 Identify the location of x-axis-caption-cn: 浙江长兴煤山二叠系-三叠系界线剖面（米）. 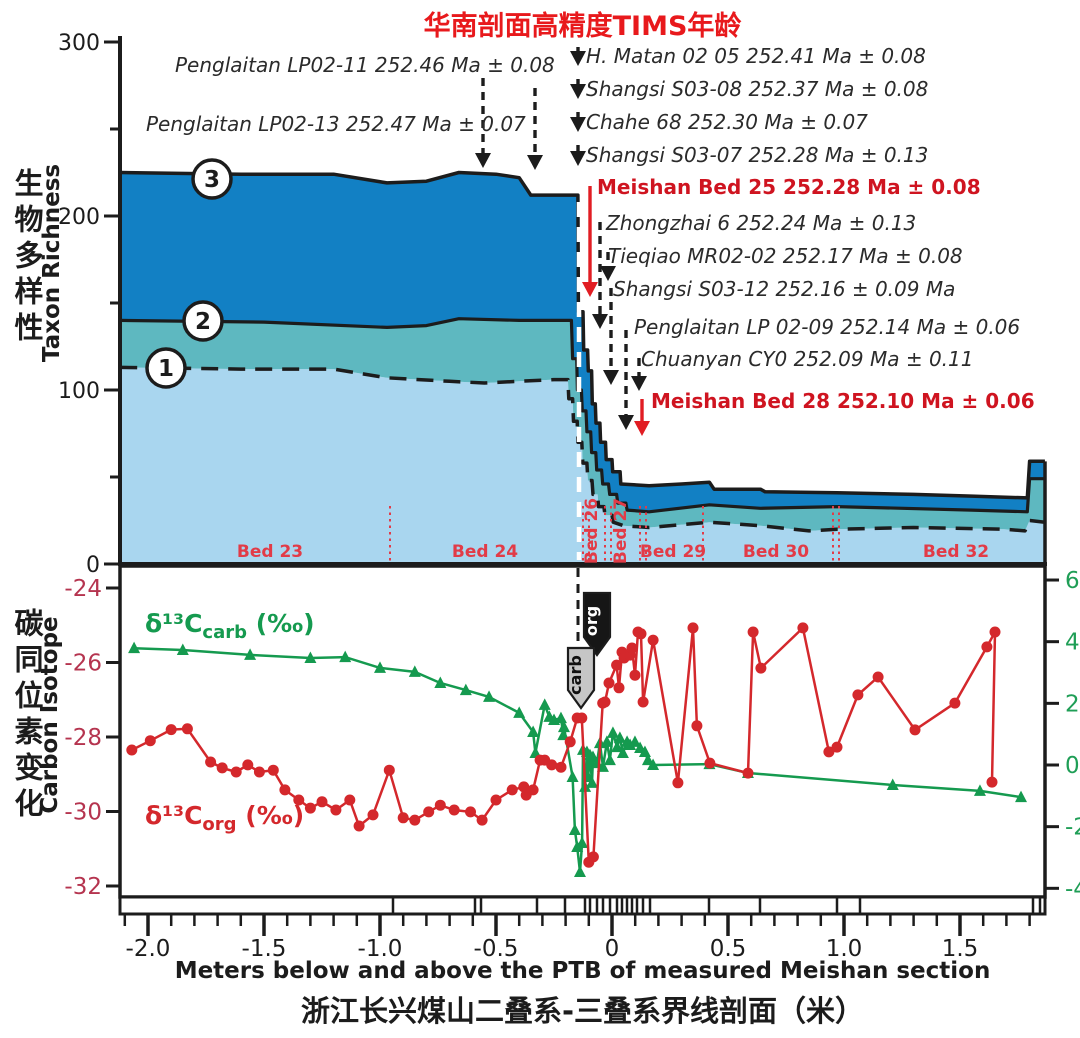
(582, 1011).